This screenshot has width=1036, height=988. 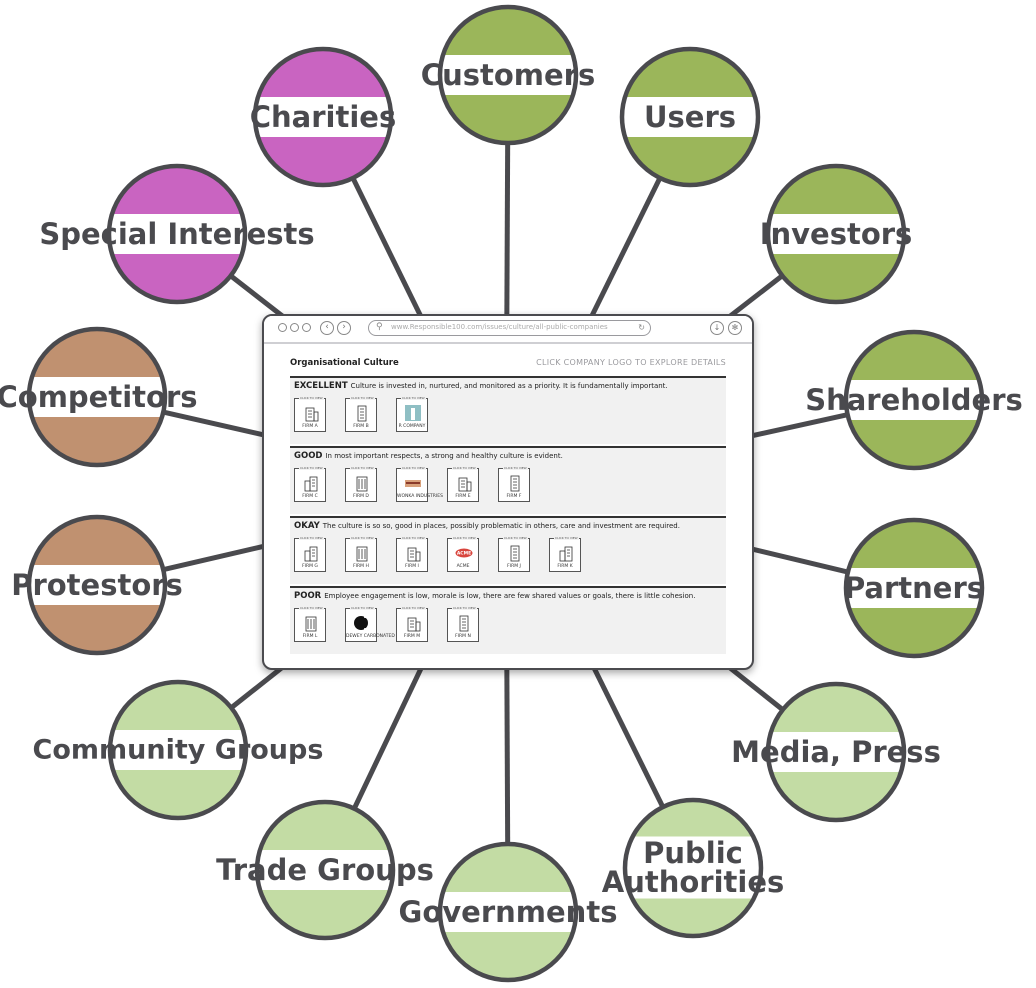 What do you see at coordinates (412, 414) in the screenshot?
I see `company-logo-card: CLICK TO VIEW R COMPANY` at bounding box center [412, 414].